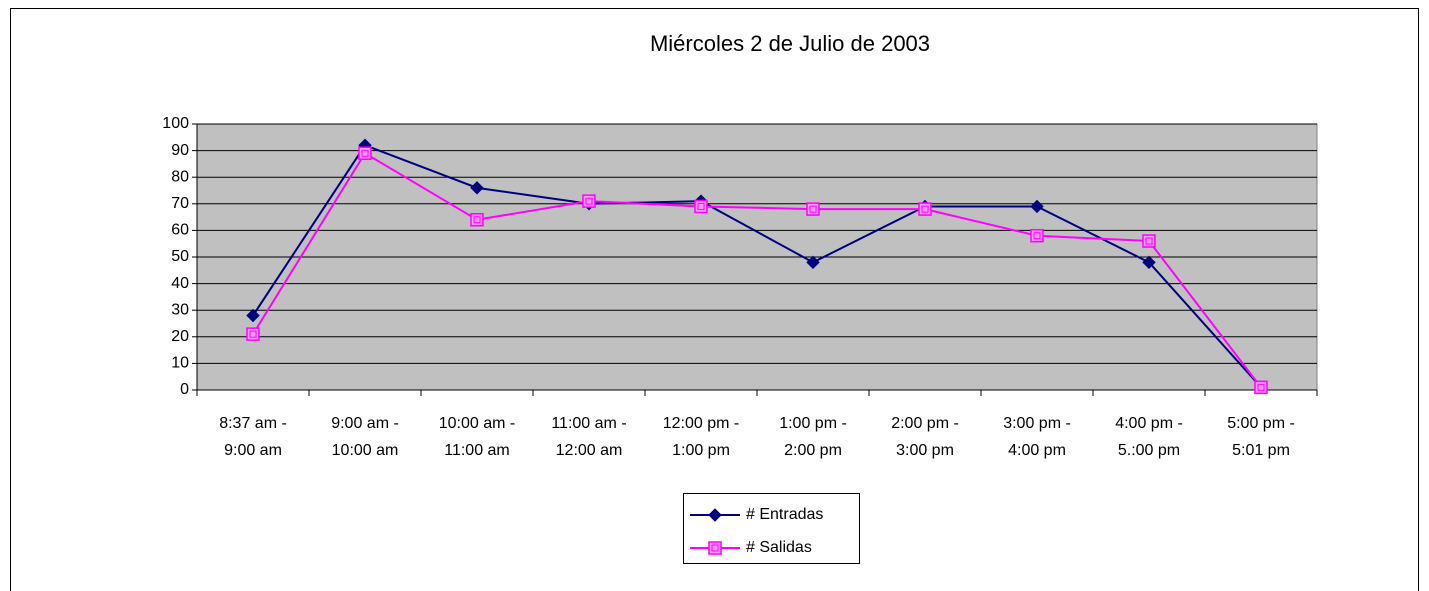 This screenshot has width=1429, height=591. Describe the element at coordinates (180, 309) in the screenshot. I see `y-tick-label: 30` at that location.